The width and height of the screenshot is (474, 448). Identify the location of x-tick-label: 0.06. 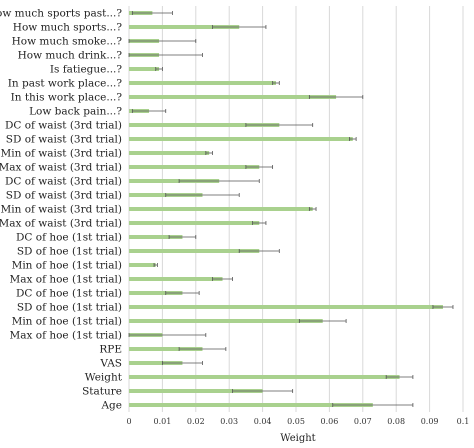
(329, 421).